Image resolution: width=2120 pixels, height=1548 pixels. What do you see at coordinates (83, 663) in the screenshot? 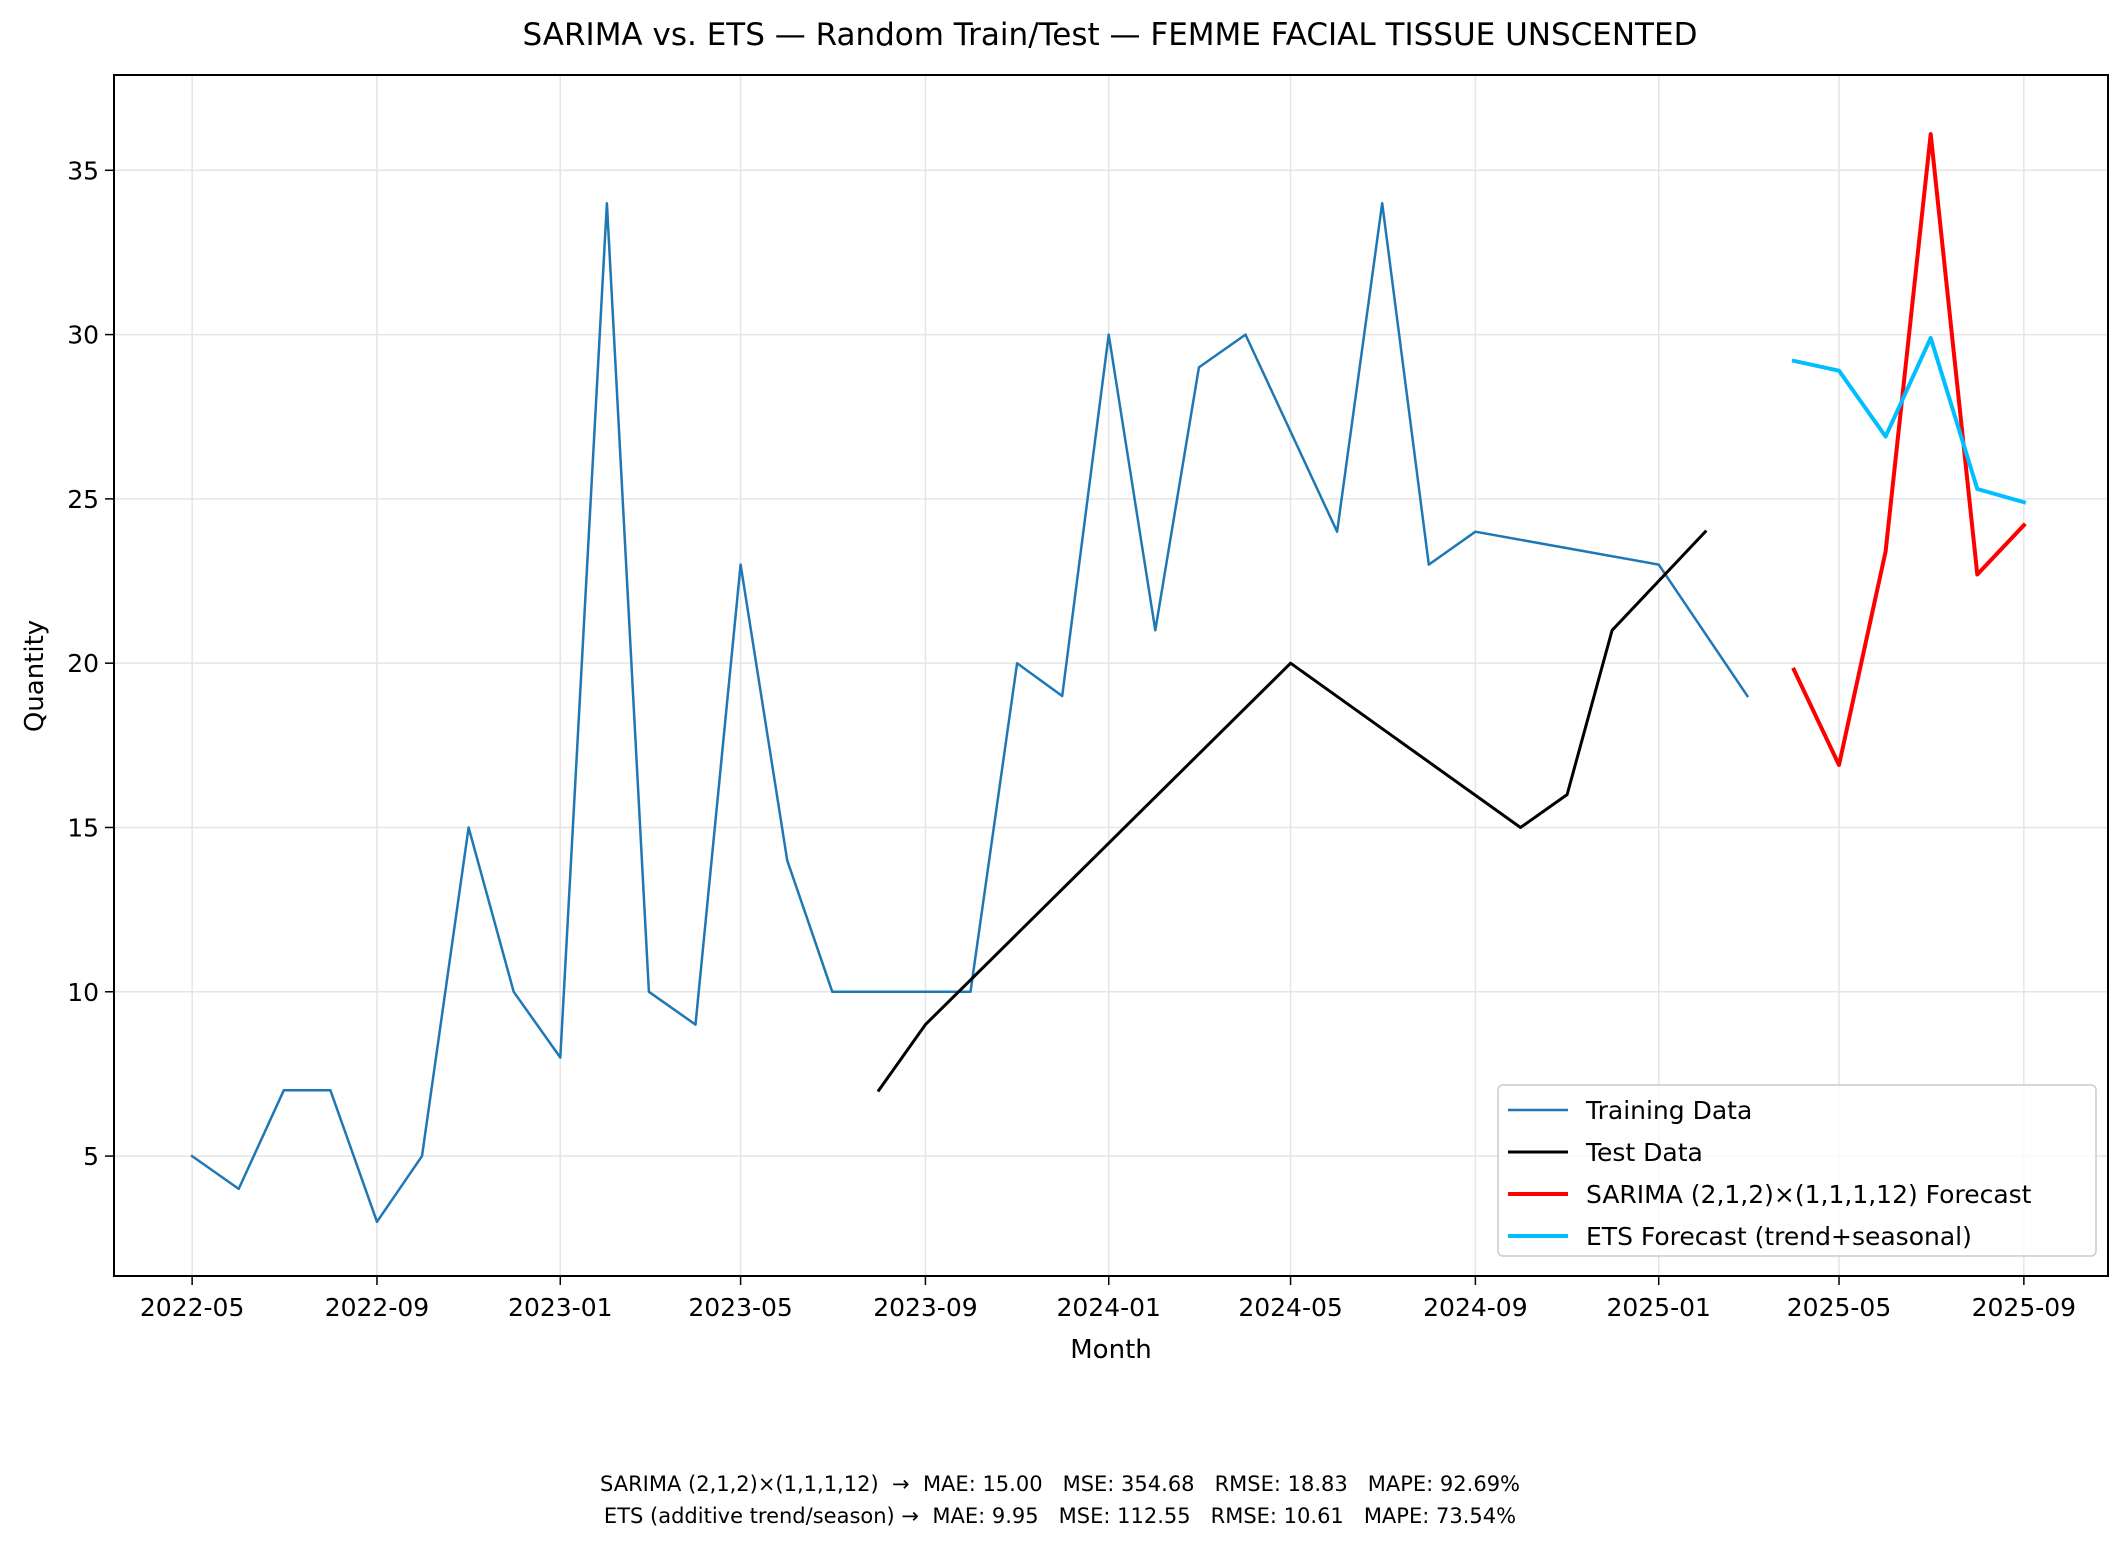
I see `y-tick-label: 20` at bounding box center [83, 663].